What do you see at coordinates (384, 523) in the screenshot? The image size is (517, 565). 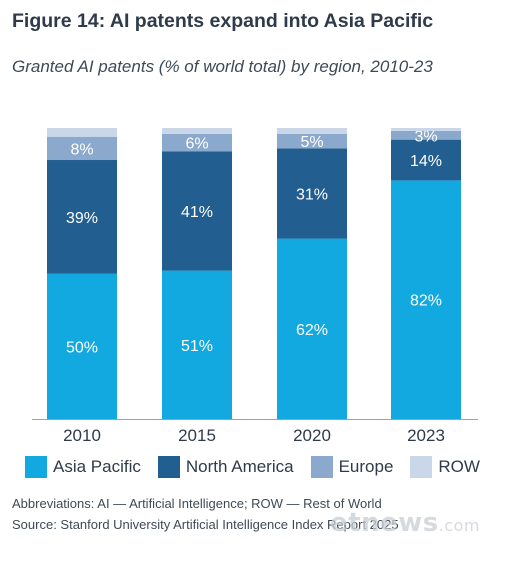 I see `watermark-text: etnews` at bounding box center [384, 523].